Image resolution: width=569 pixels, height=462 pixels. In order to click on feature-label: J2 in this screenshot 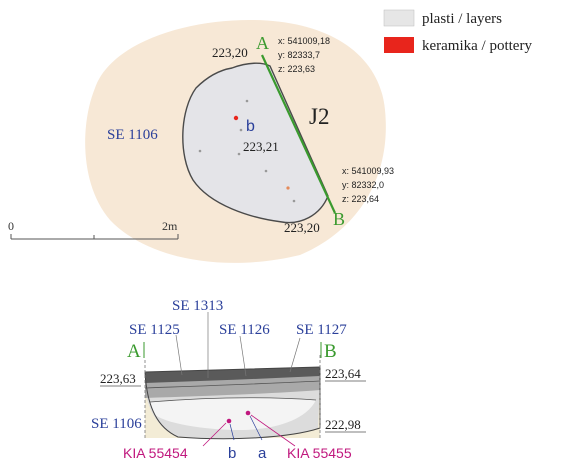, I will do `click(319, 116)`.